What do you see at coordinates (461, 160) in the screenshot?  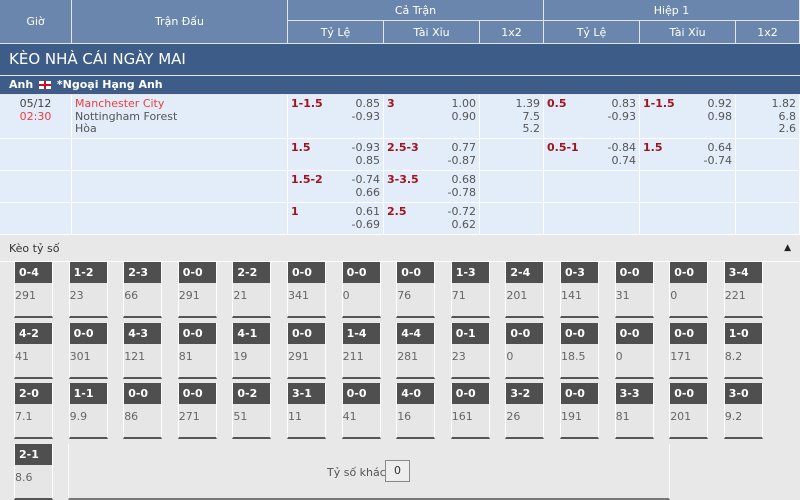 I see `odds-value: -0.87` at bounding box center [461, 160].